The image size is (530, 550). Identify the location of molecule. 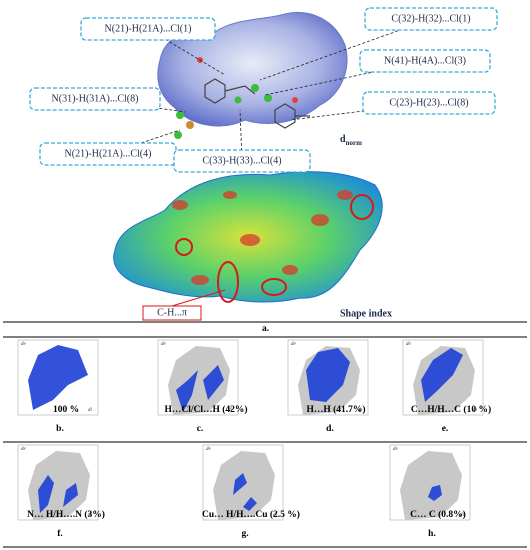
(257, 103).